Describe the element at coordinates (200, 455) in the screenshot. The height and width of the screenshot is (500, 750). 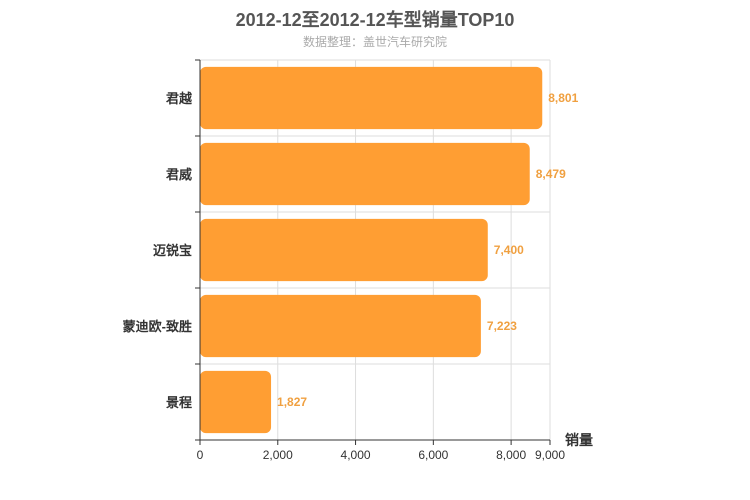
I see `x-tick-label: 0` at that location.